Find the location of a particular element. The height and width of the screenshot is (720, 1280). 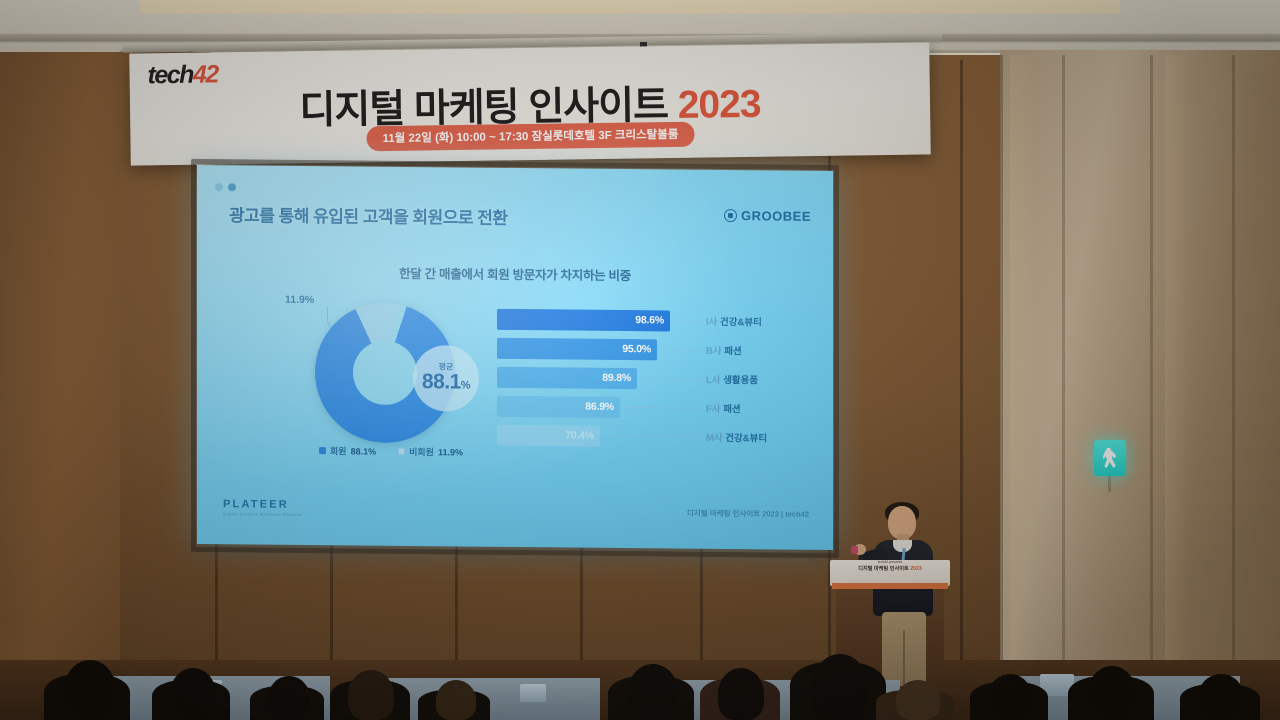

speaker-neck is located at coordinates (903, 539).